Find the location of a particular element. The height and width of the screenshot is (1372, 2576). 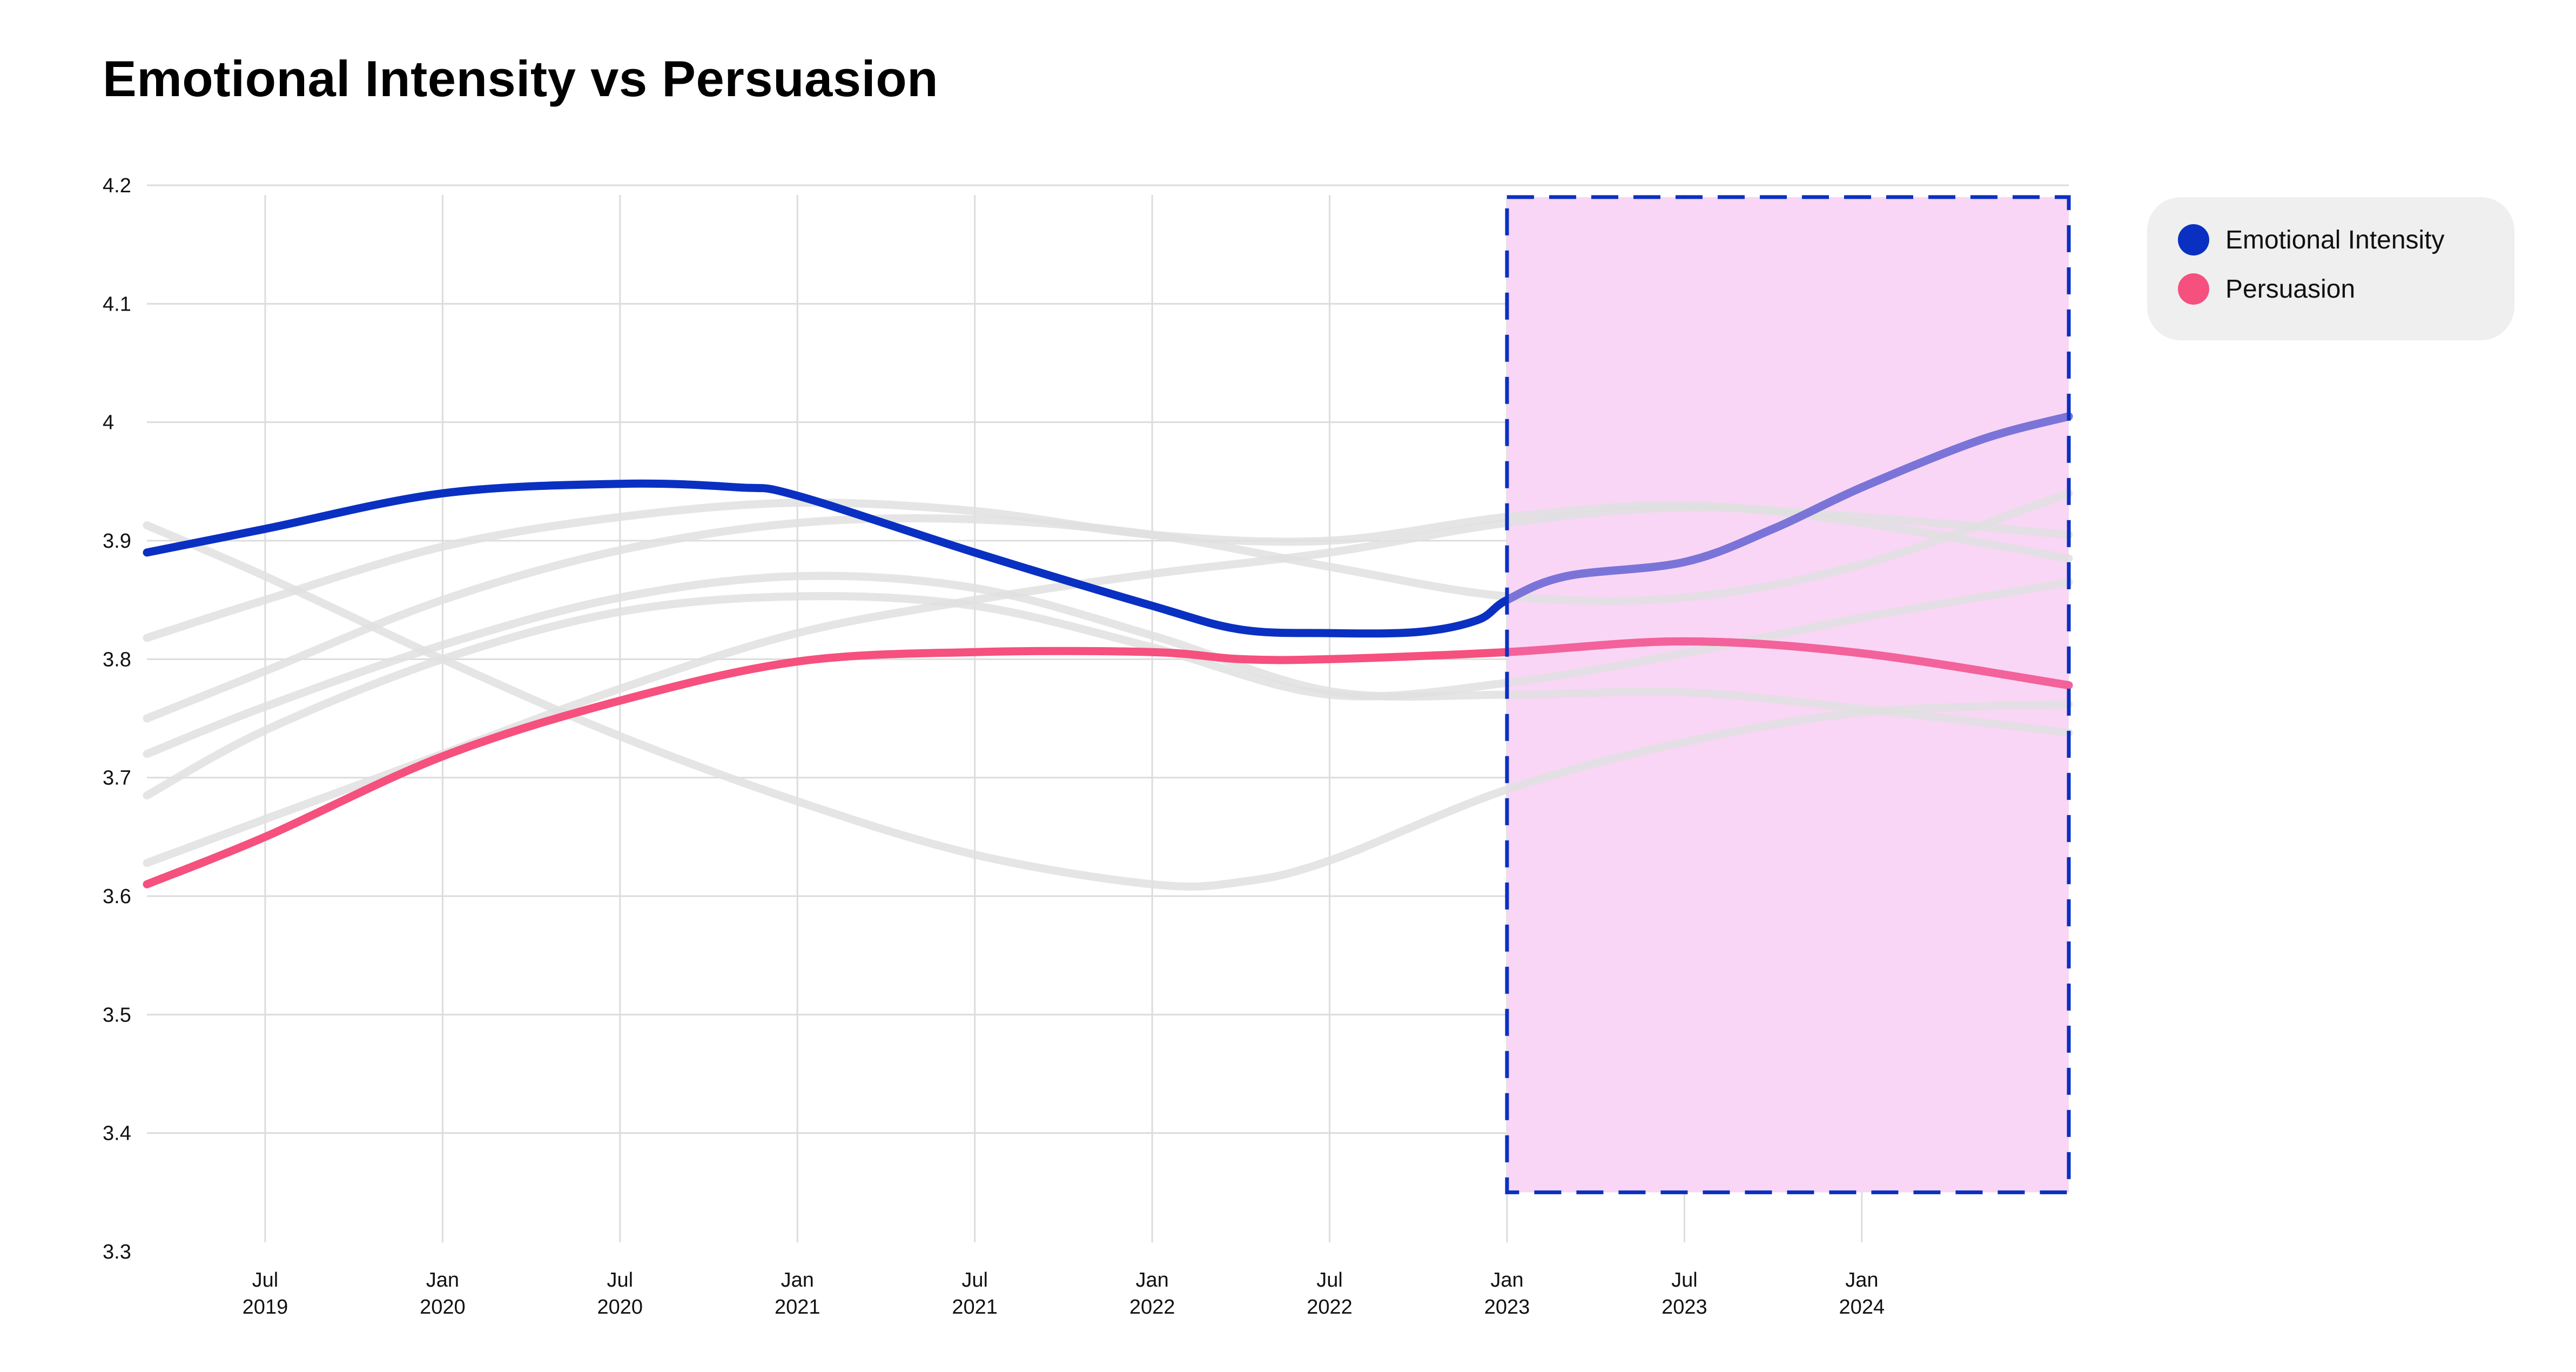

x-tick-label-year-2: 2020 is located at coordinates (620, 1307).